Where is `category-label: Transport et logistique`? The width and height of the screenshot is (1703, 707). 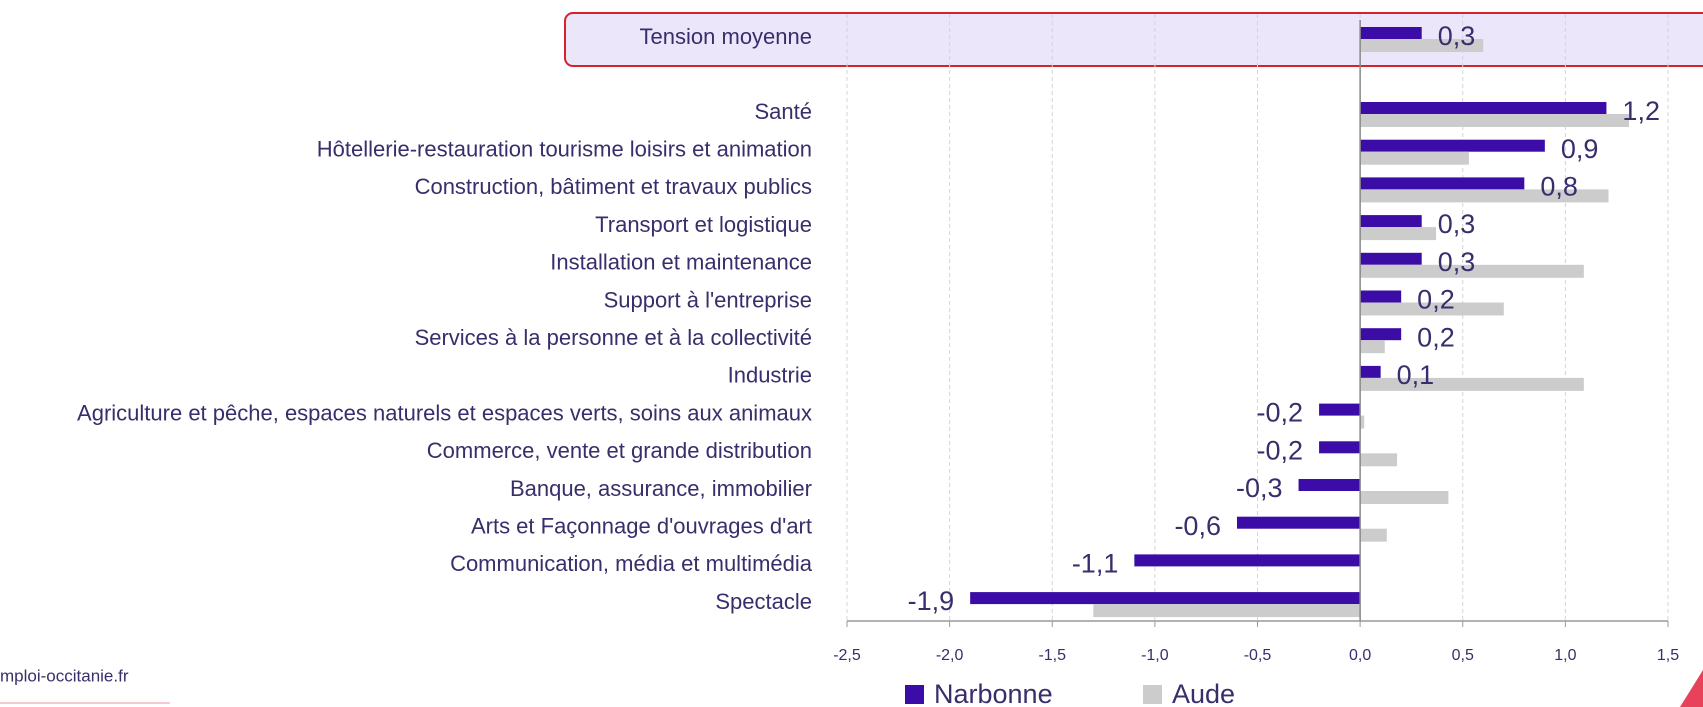
category-label: Transport et logistique is located at coordinates (703, 224).